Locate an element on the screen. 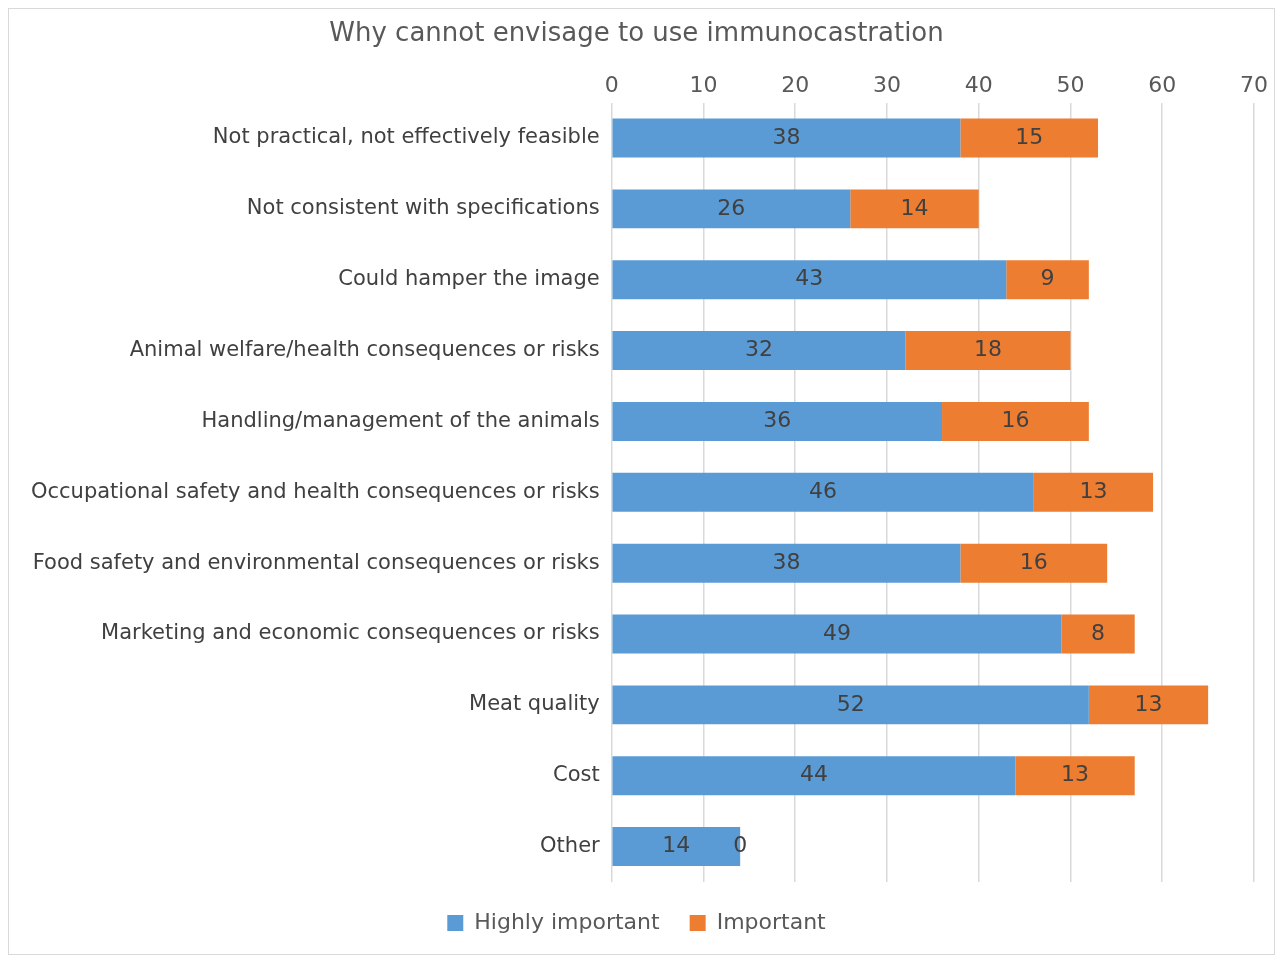  y-tick-label: Food safety and environmental consequences or risks is located at coordinates (316, 561).